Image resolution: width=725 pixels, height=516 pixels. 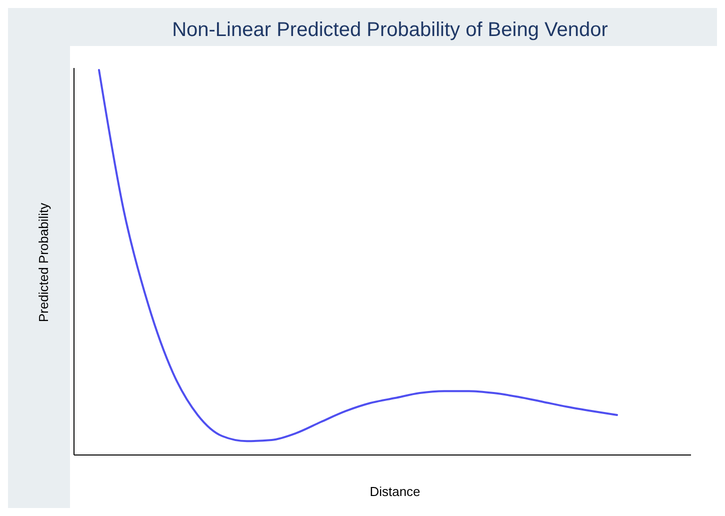 I want to click on chart-title: Non-Linear Predicted Probability of Being Vendor, so click(x=390, y=30).